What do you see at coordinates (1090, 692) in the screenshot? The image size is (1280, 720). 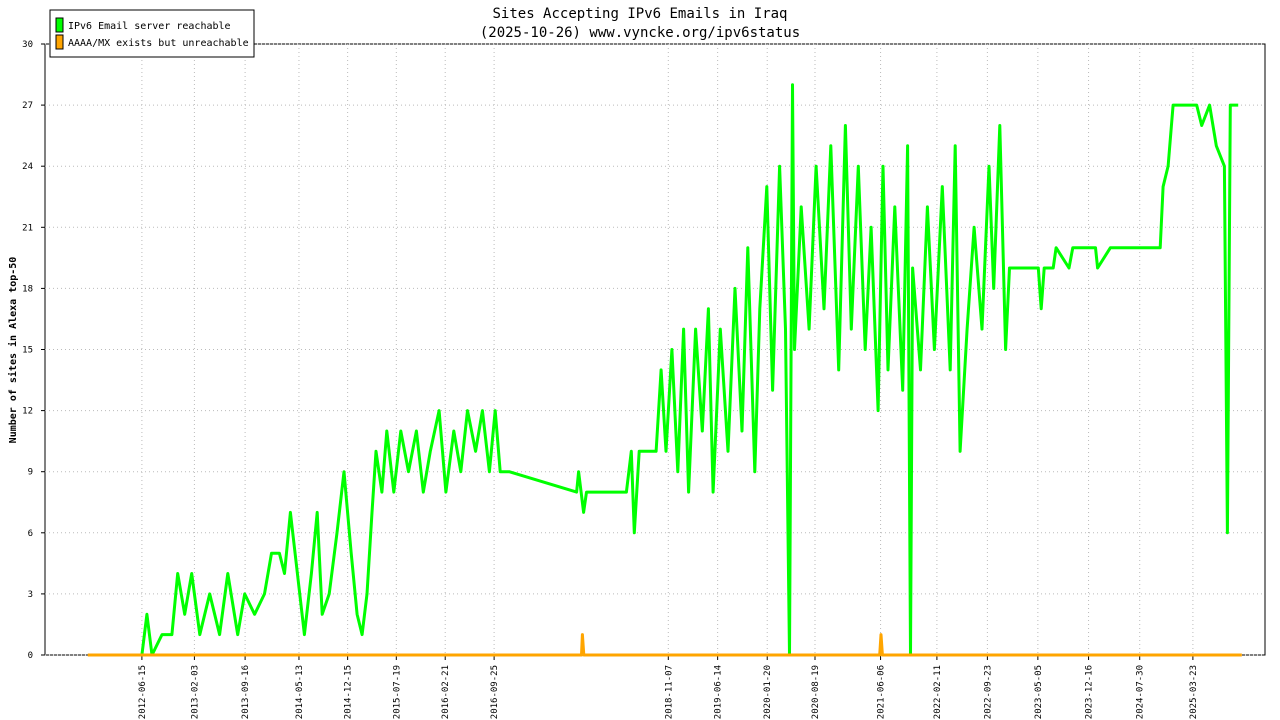 I see `x-tick-label: 2023-12-16` at bounding box center [1090, 692].